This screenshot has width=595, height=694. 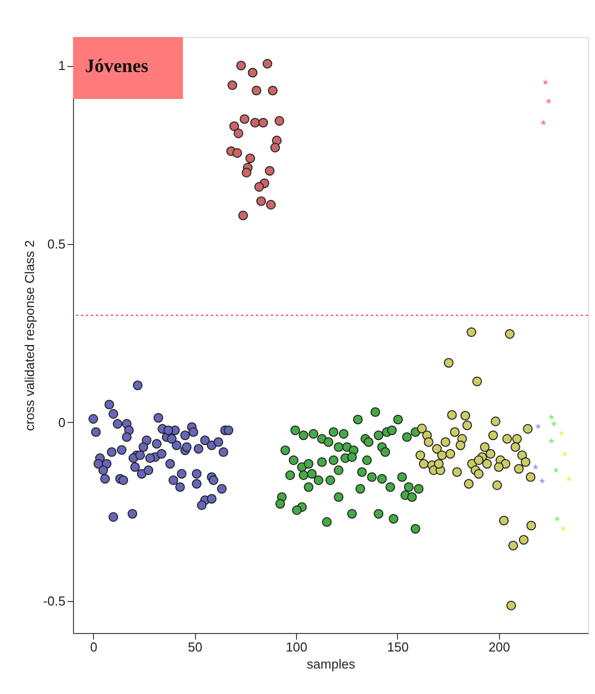 What do you see at coordinates (62, 422) in the screenshot?
I see `y-tick-label: 0` at bounding box center [62, 422].